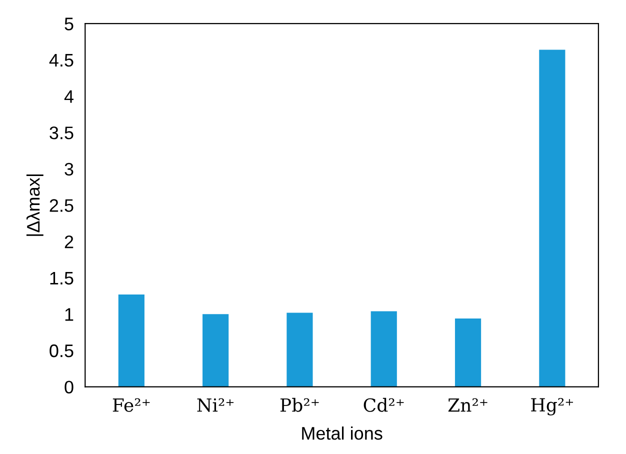 Image resolution: width=626 pixels, height=454 pixels. I want to click on x-tick-label: Hg²⁺, so click(552, 407).